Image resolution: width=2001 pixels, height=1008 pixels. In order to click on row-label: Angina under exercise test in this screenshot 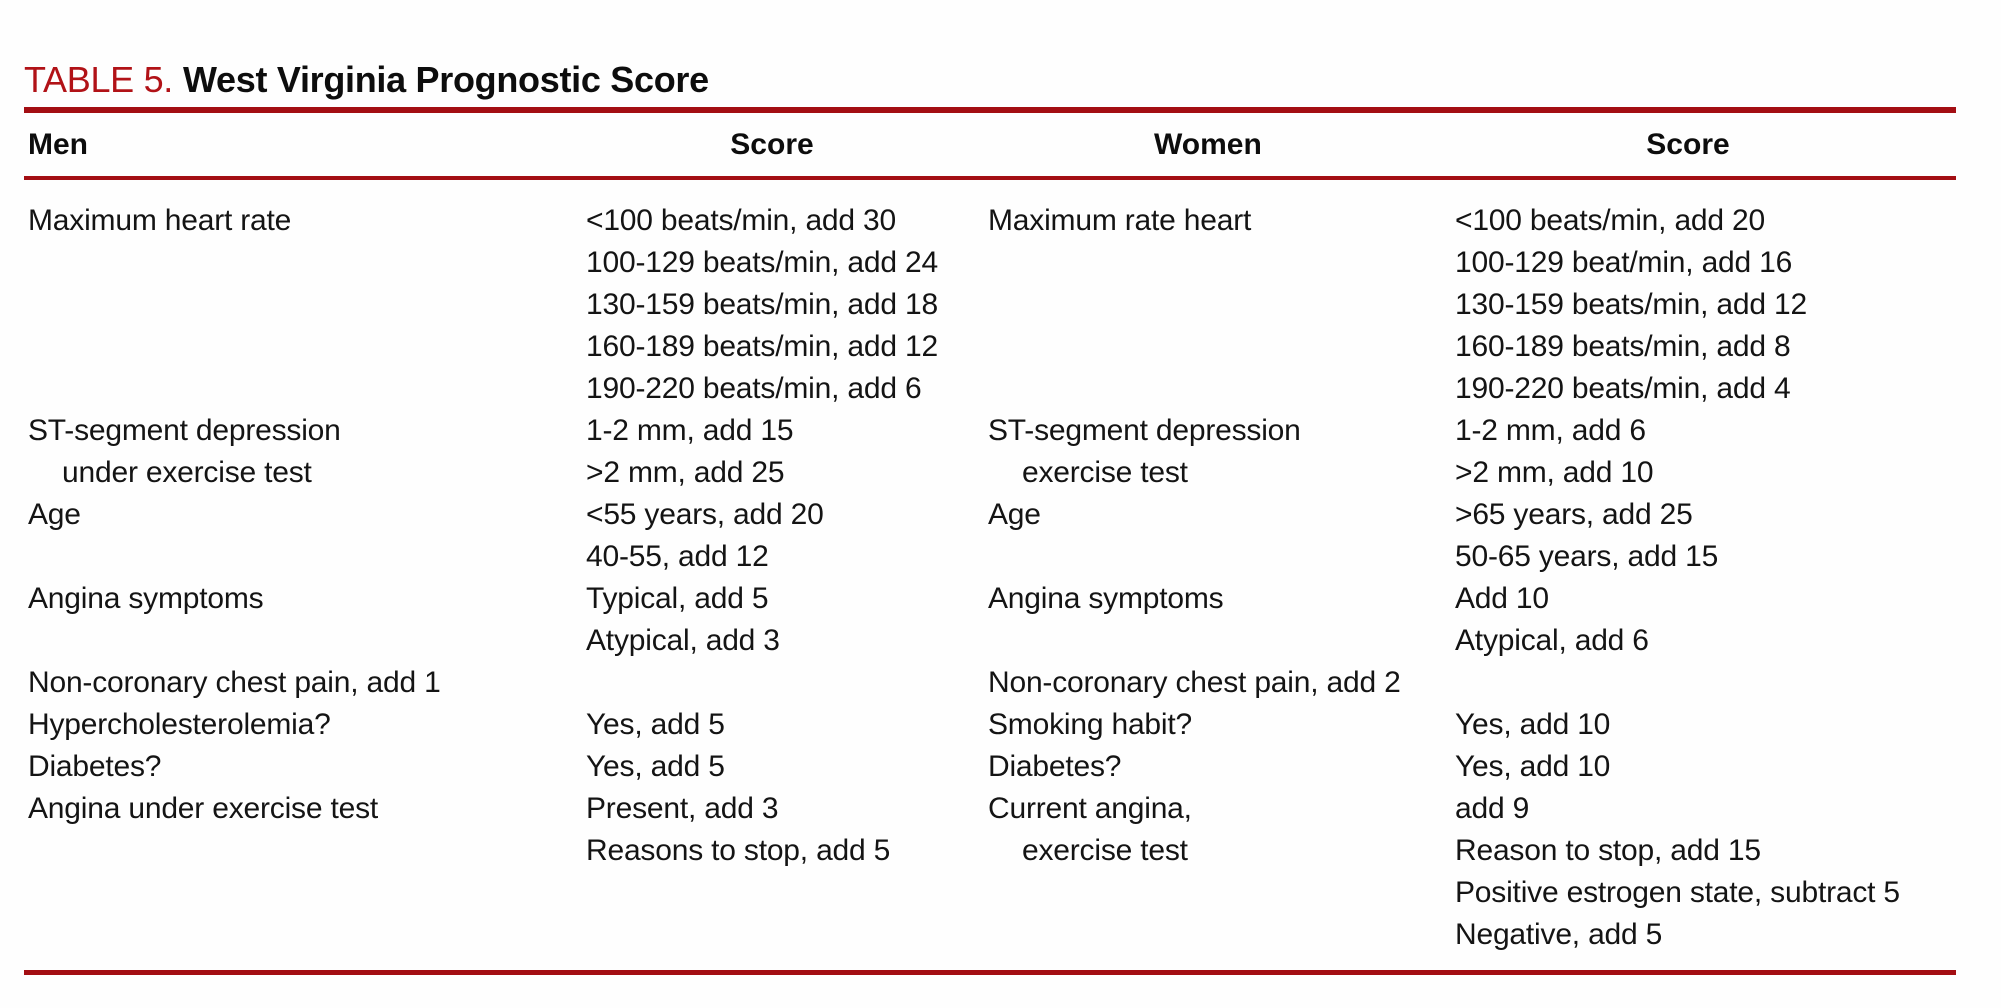, I will do `click(203, 808)`.